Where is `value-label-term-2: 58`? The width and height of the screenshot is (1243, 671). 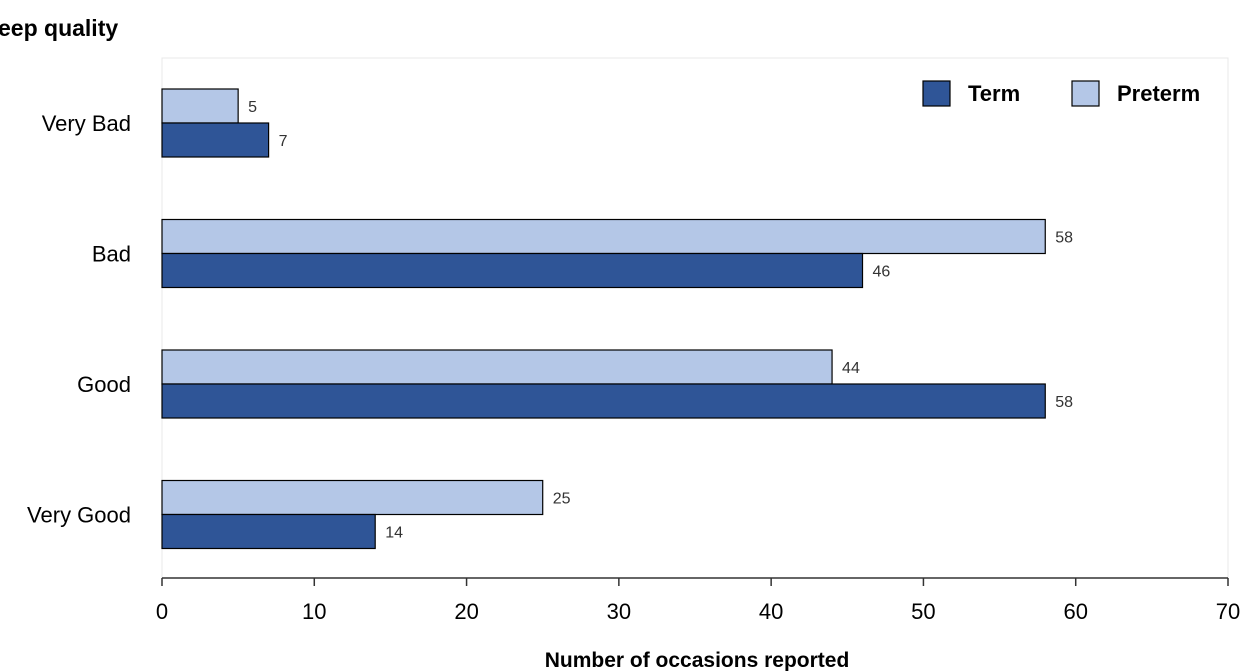
value-label-term-2: 58 is located at coordinates (1064, 402).